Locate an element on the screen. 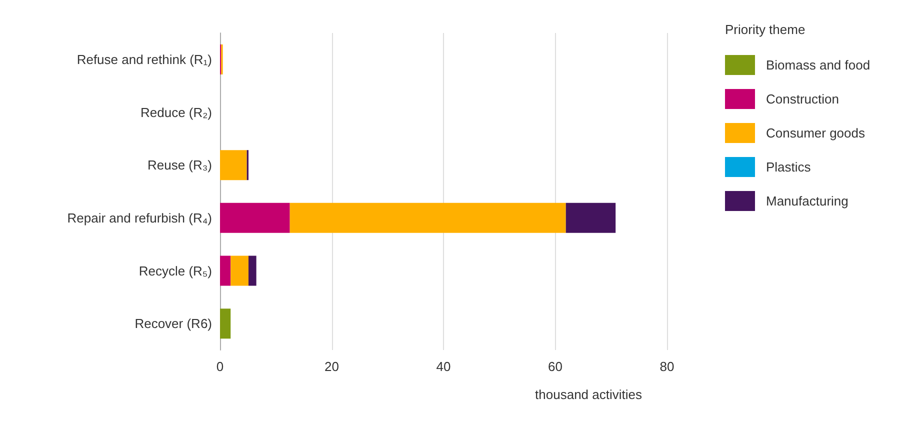 The width and height of the screenshot is (910, 443). x-tick-label: 20 is located at coordinates (331, 366).